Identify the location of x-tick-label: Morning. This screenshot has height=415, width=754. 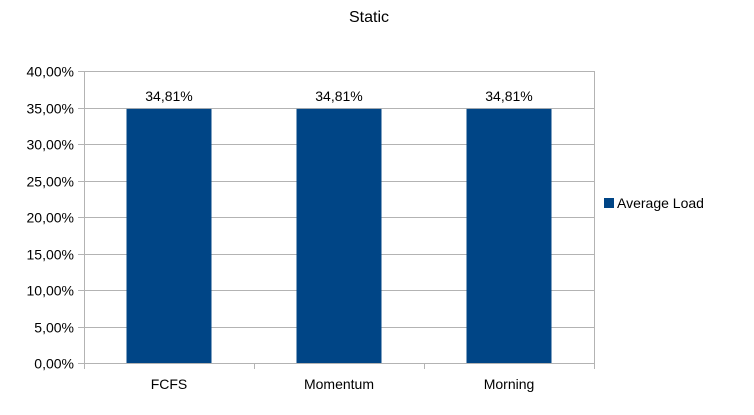
(509, 384).